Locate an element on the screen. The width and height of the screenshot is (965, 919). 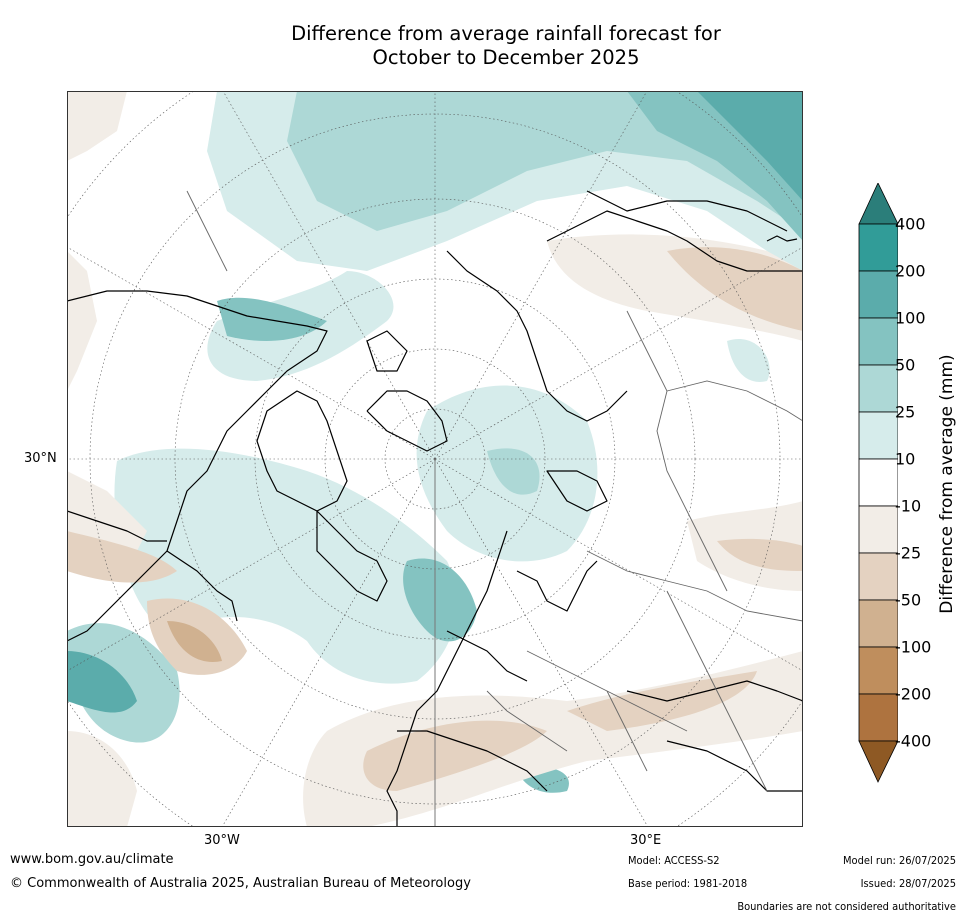
colorbar-under-triangle is located at coordinates (878, 761).